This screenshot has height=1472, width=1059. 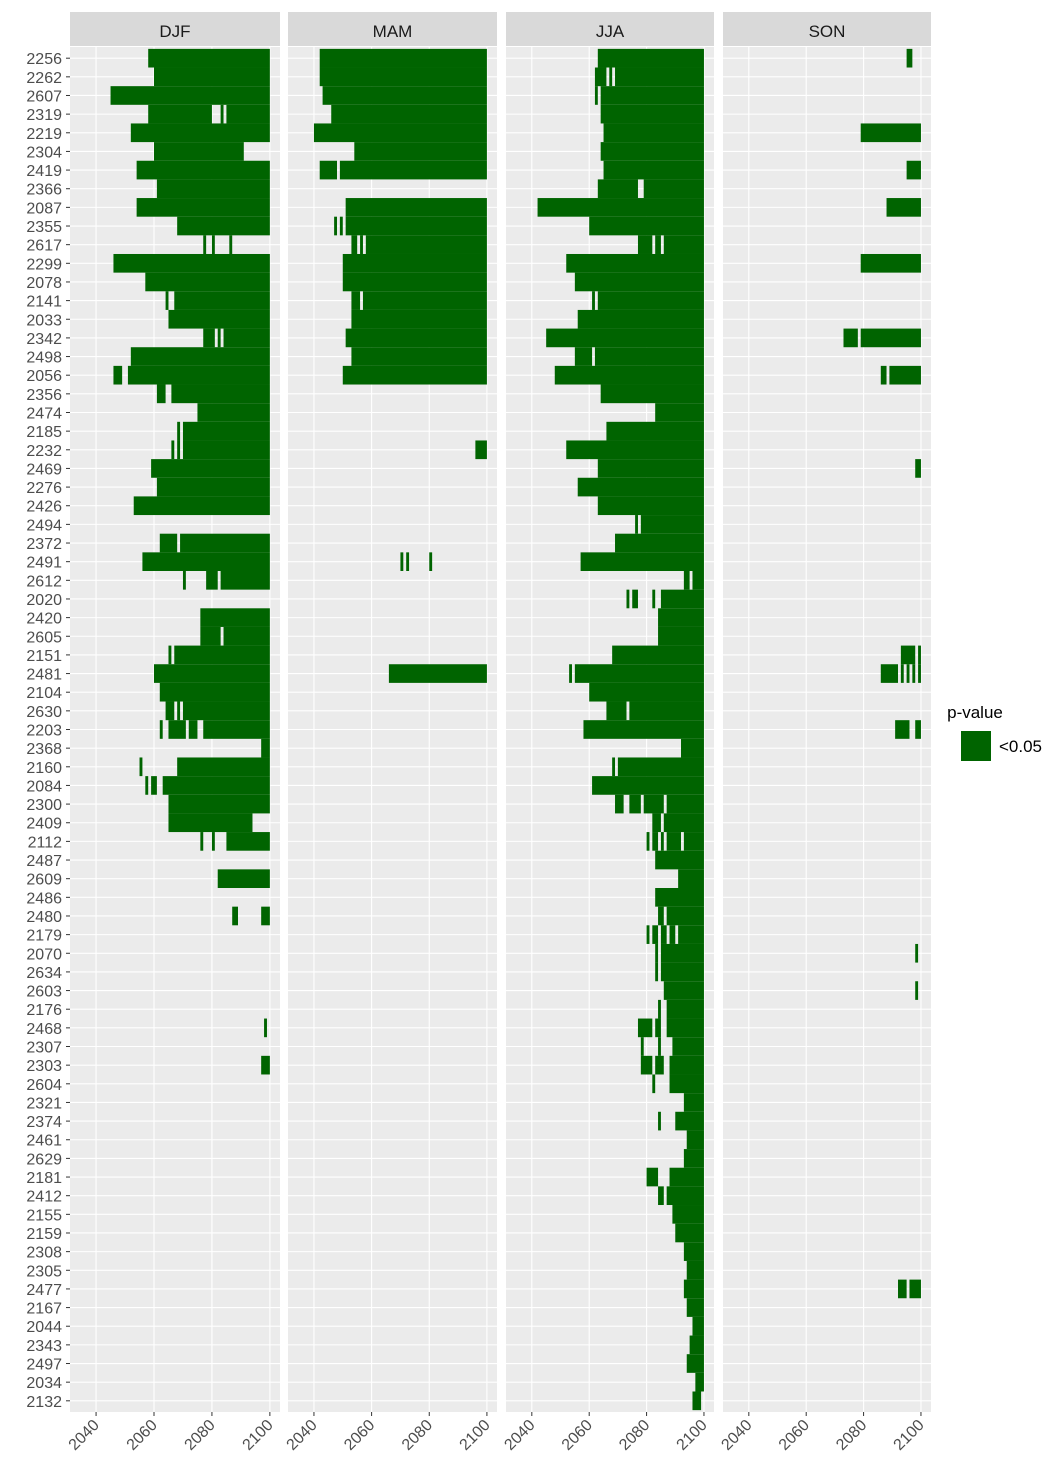 I want to click on legend-key, so click(x=976, y=746).